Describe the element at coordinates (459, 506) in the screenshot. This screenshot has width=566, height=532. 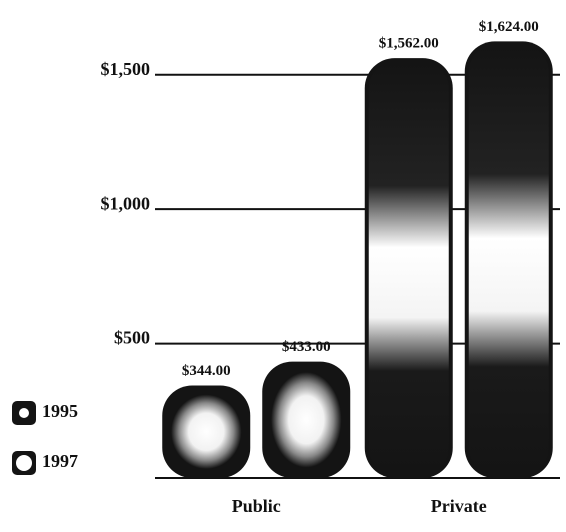
I see `x-tick-label: Private` at that location.